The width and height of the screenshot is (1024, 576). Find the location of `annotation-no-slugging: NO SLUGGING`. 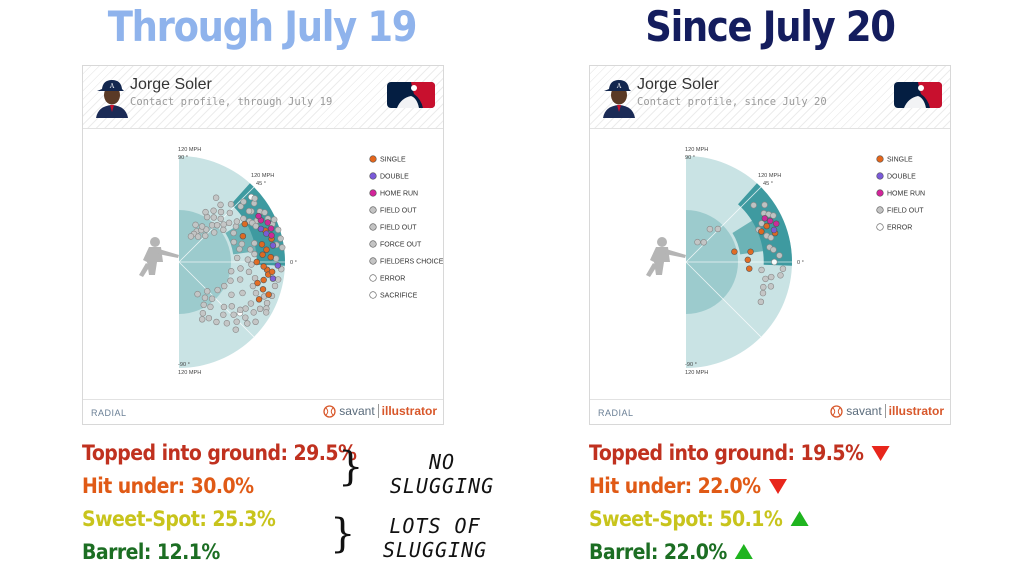

annotation-no-slugging: NO SLUGGING is located at coordinates (442, 474).